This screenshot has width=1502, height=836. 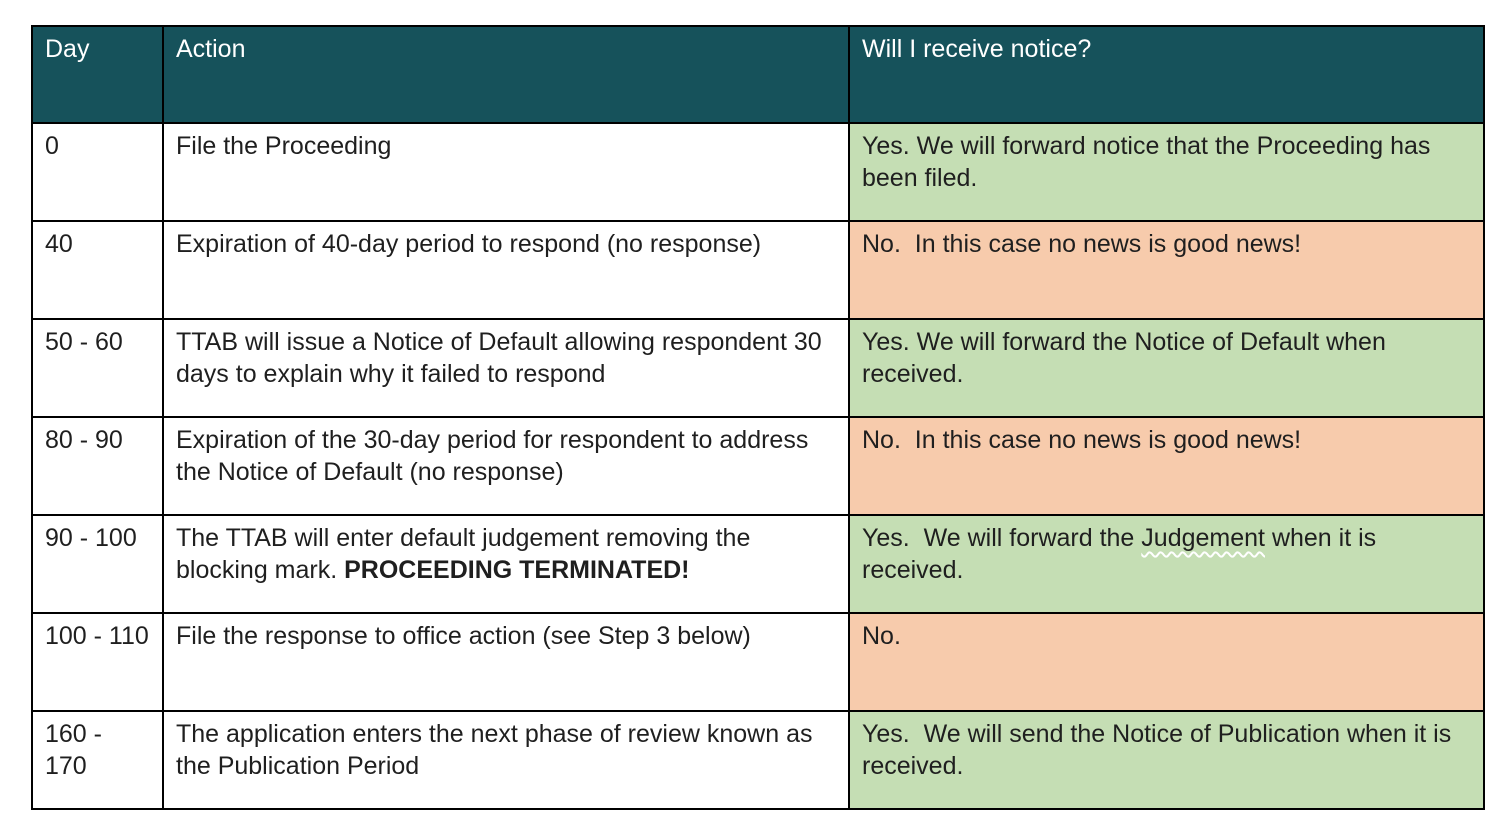 I want to click on notice-cell: No., so click(x=1166, y=662).